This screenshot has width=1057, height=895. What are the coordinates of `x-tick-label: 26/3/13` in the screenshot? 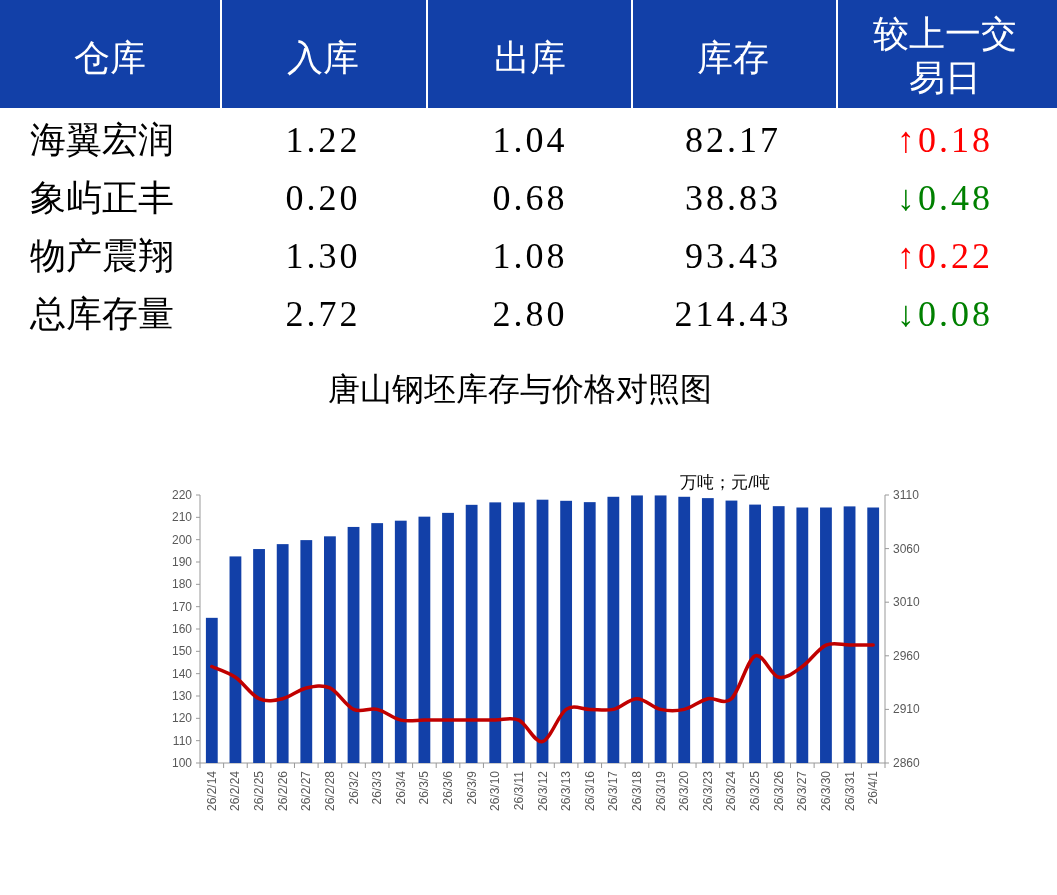 It's located at (566, 791).